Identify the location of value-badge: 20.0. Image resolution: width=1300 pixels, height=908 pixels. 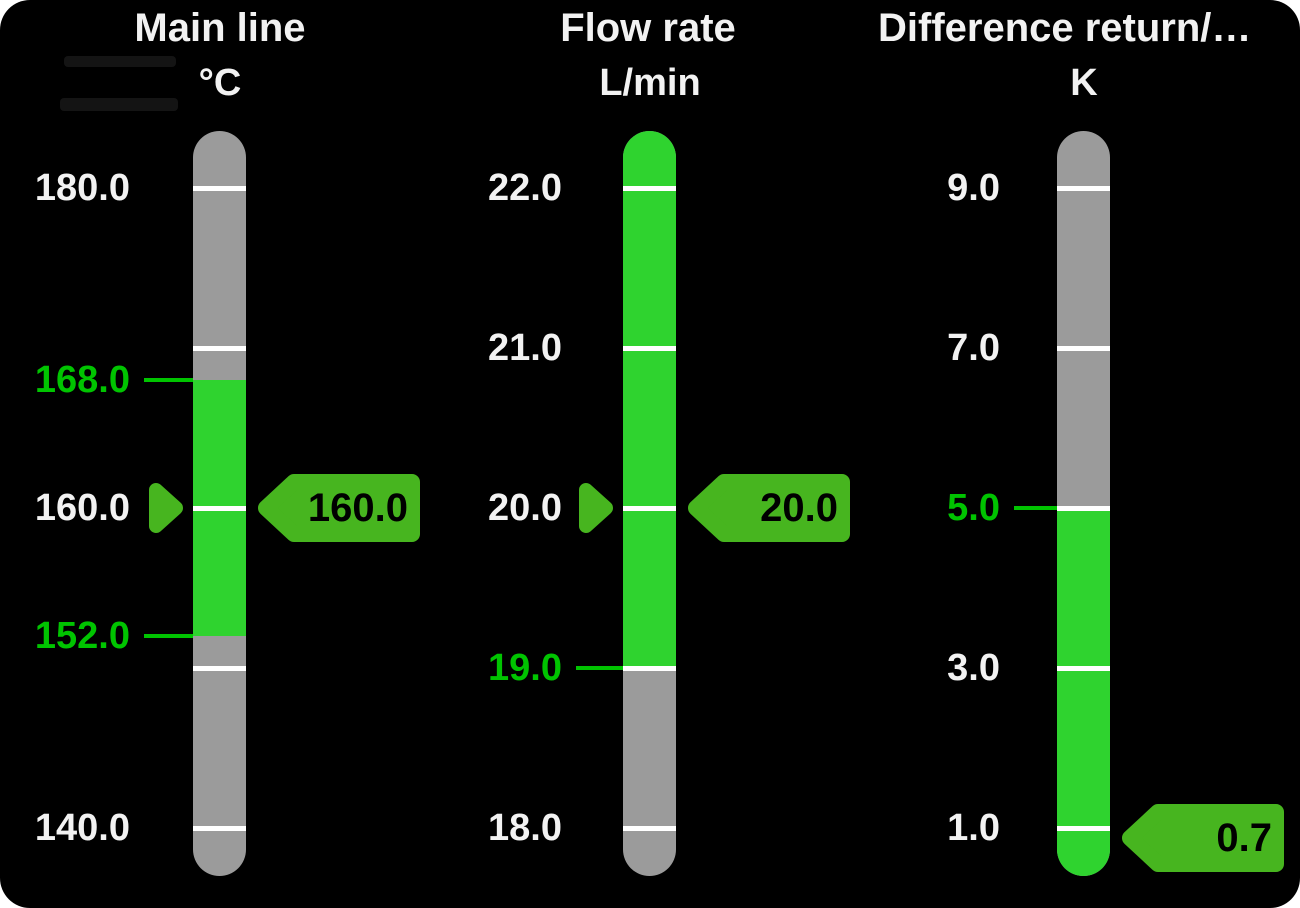
(769, 508).